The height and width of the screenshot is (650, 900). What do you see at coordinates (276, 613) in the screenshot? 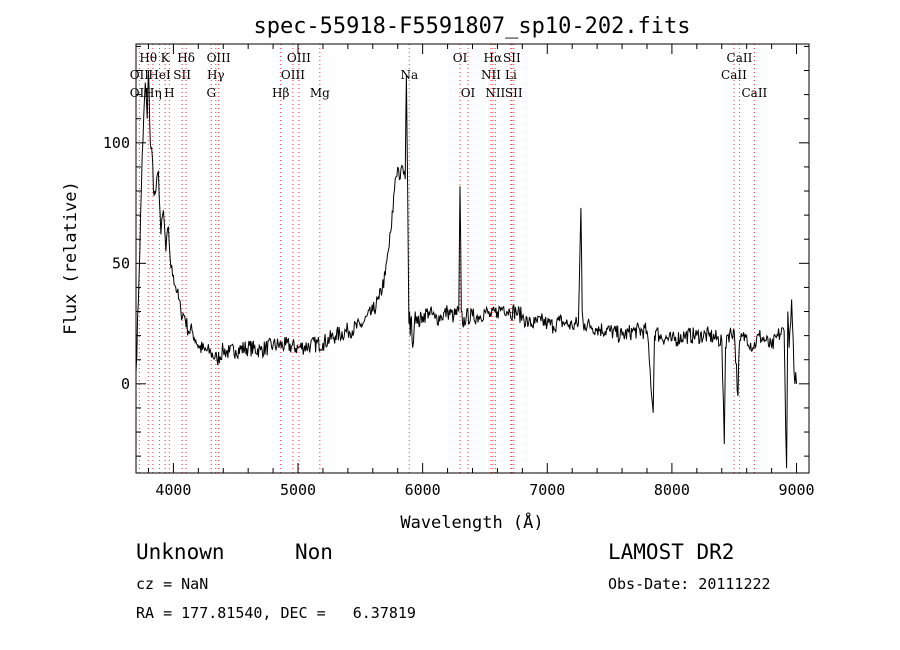
I see `ra-dec-coordinates: RA = 177.81540, DEC = 6.37819` at bounding box center [276, 613].